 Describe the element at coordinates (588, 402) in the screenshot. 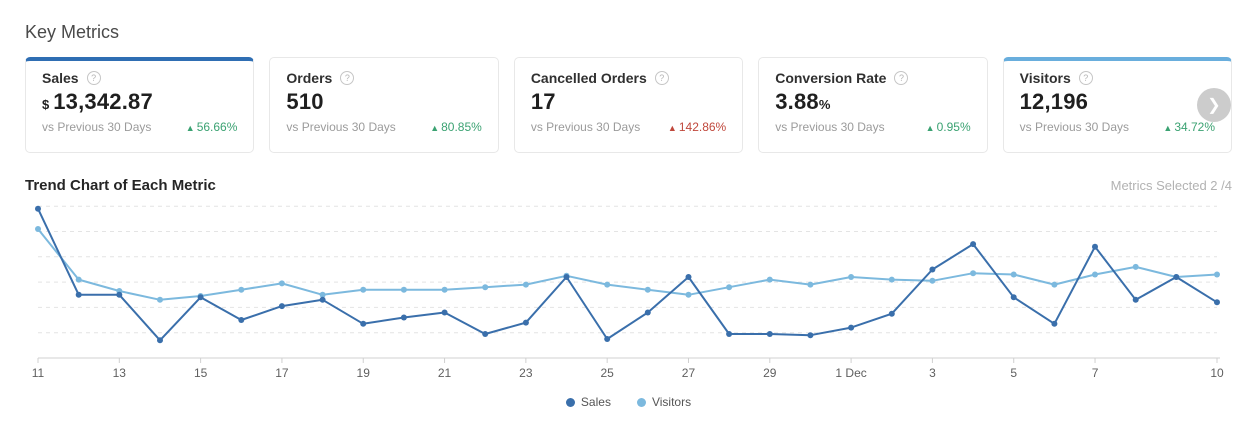

I see `legend-item-sales: Sales` at that location.